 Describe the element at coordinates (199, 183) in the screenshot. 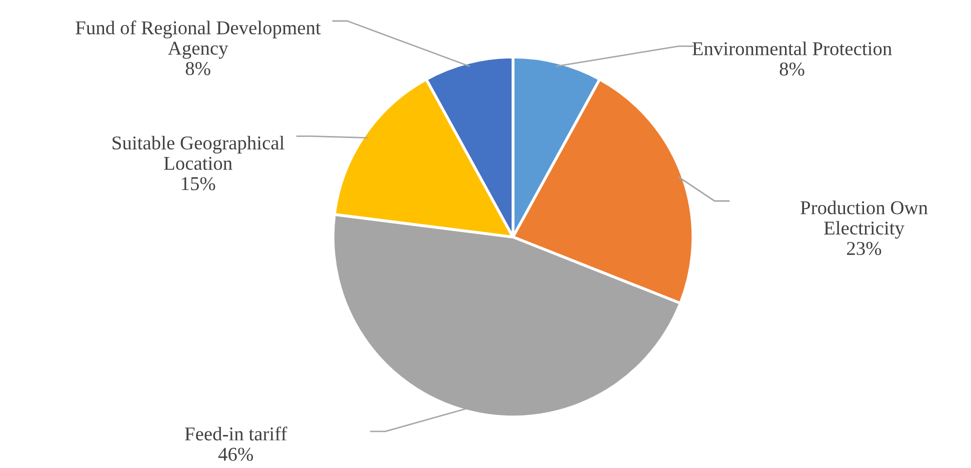

I see `data-label: 15%` at that location.